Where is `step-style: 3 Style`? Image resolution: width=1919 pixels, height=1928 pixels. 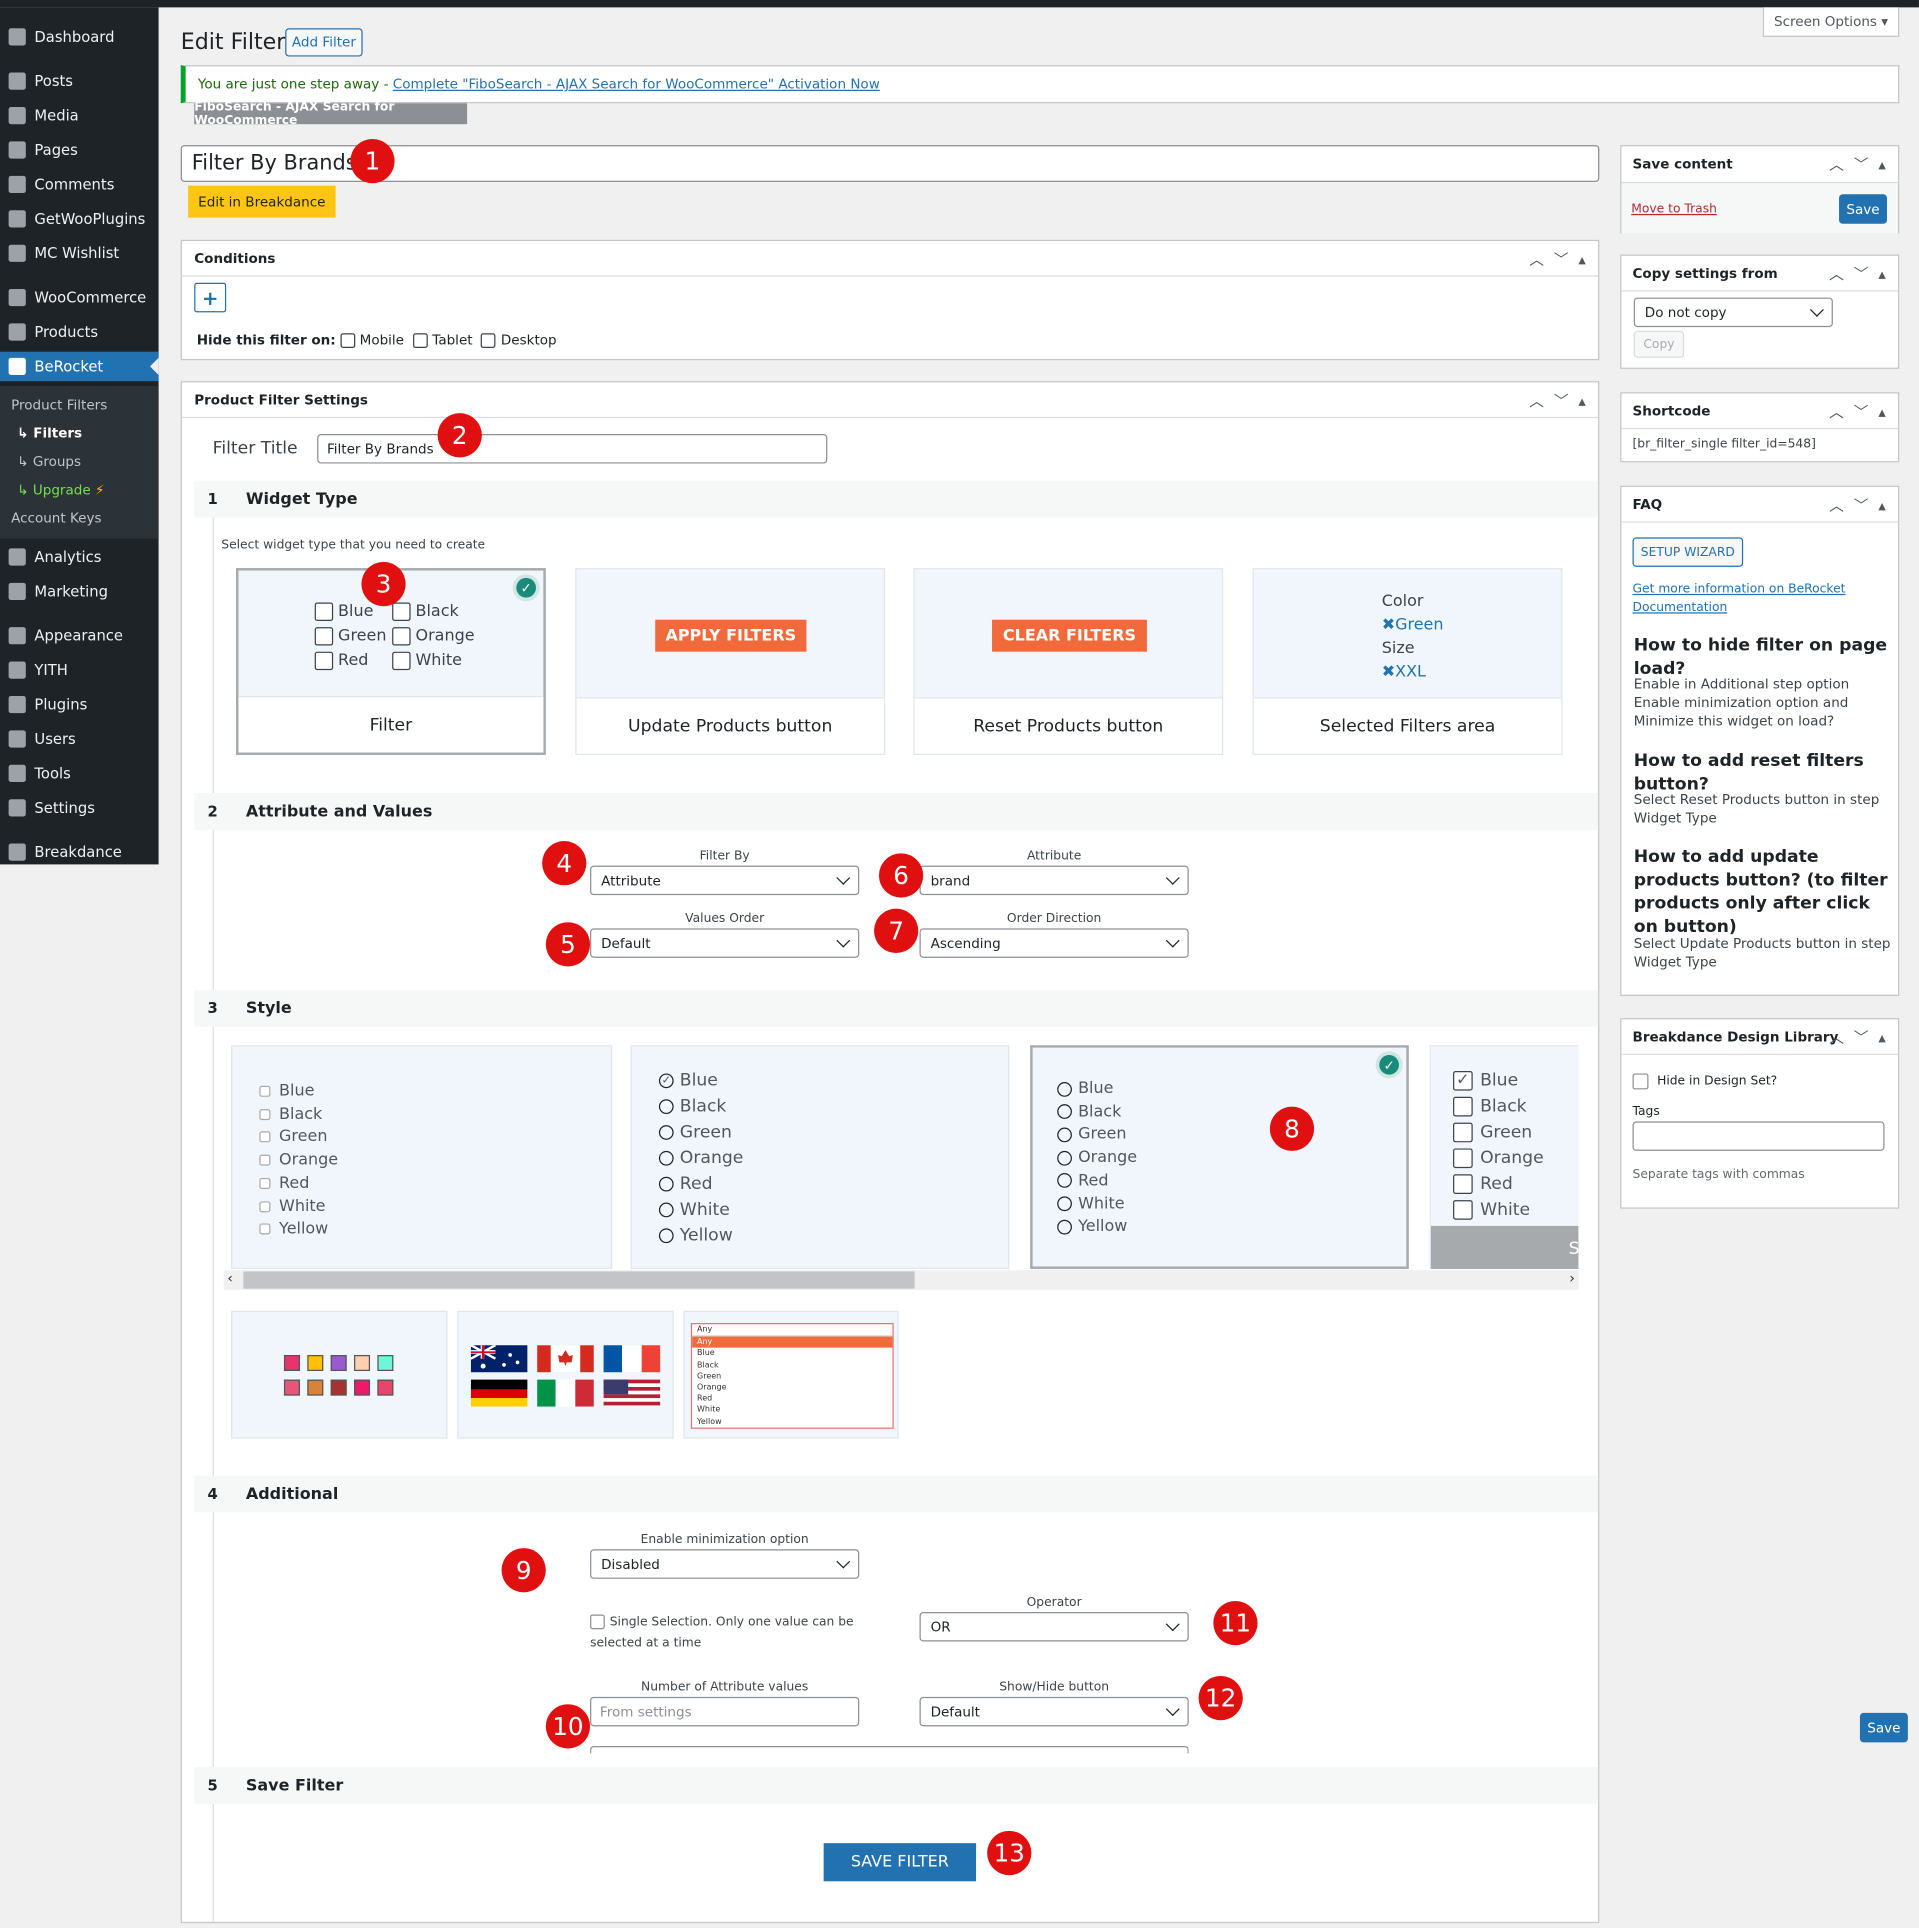 step-style: 3 Style is located at coordinates (896, 1008).